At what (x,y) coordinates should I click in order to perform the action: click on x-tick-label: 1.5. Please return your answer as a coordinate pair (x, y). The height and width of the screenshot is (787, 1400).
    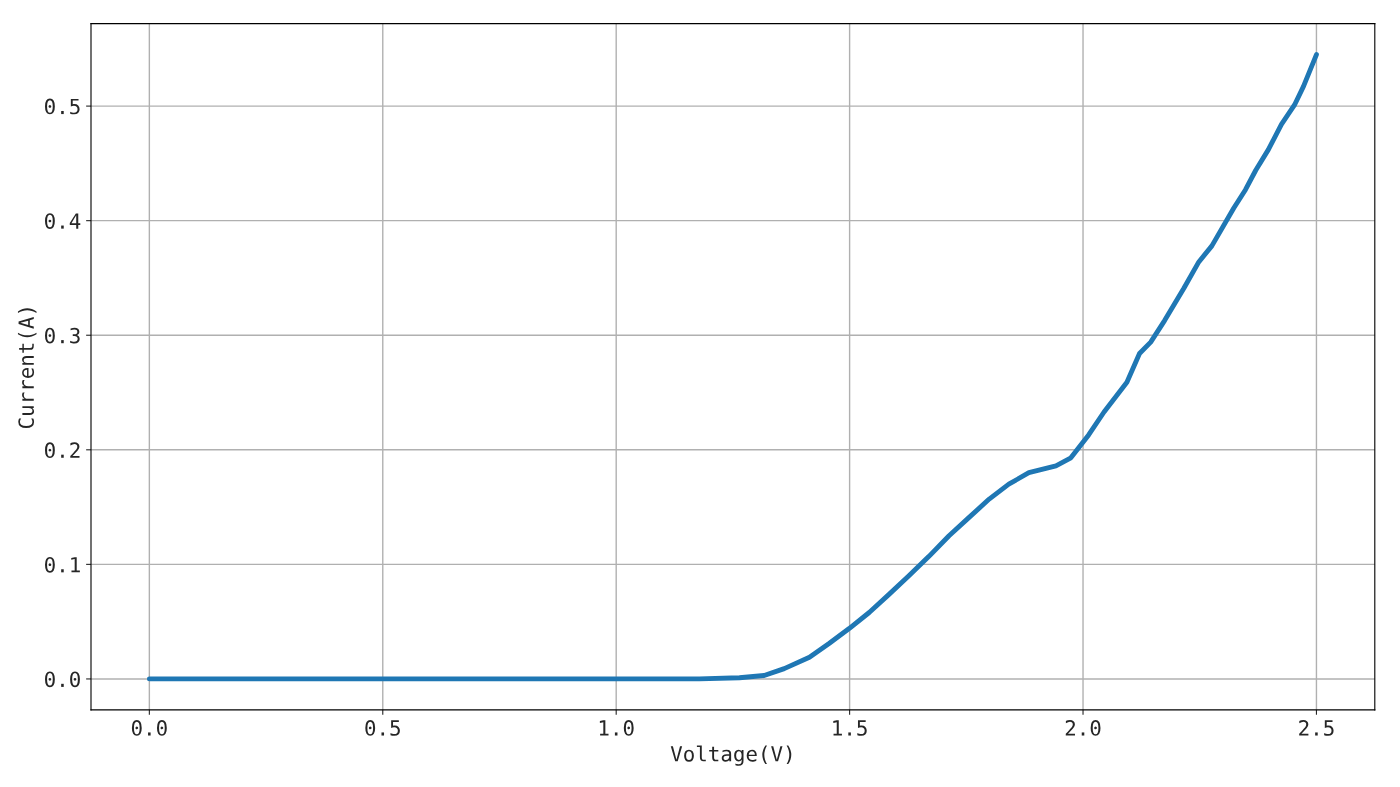
    Looking at the image, I should click on (850, 728).